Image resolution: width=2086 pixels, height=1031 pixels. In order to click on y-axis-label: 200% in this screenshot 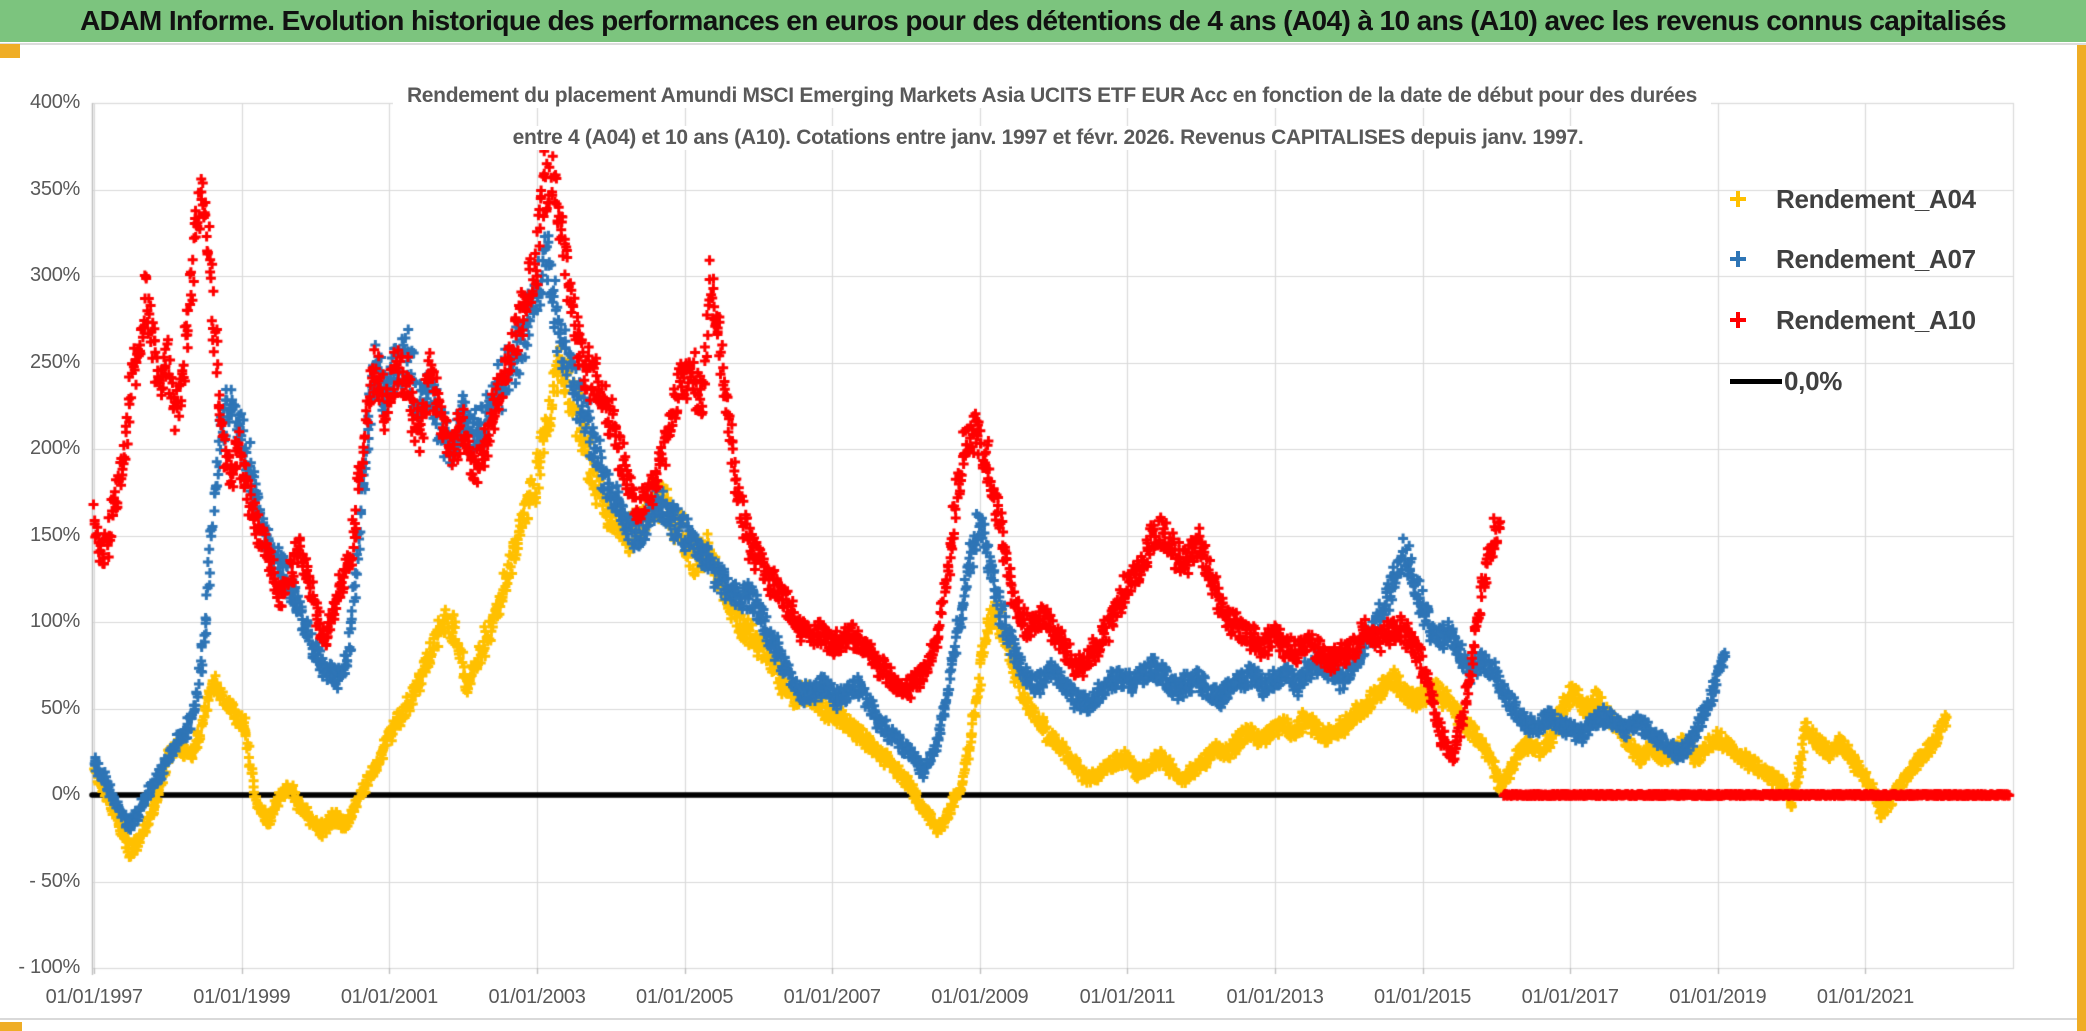, I will do `click(55, 448)`.